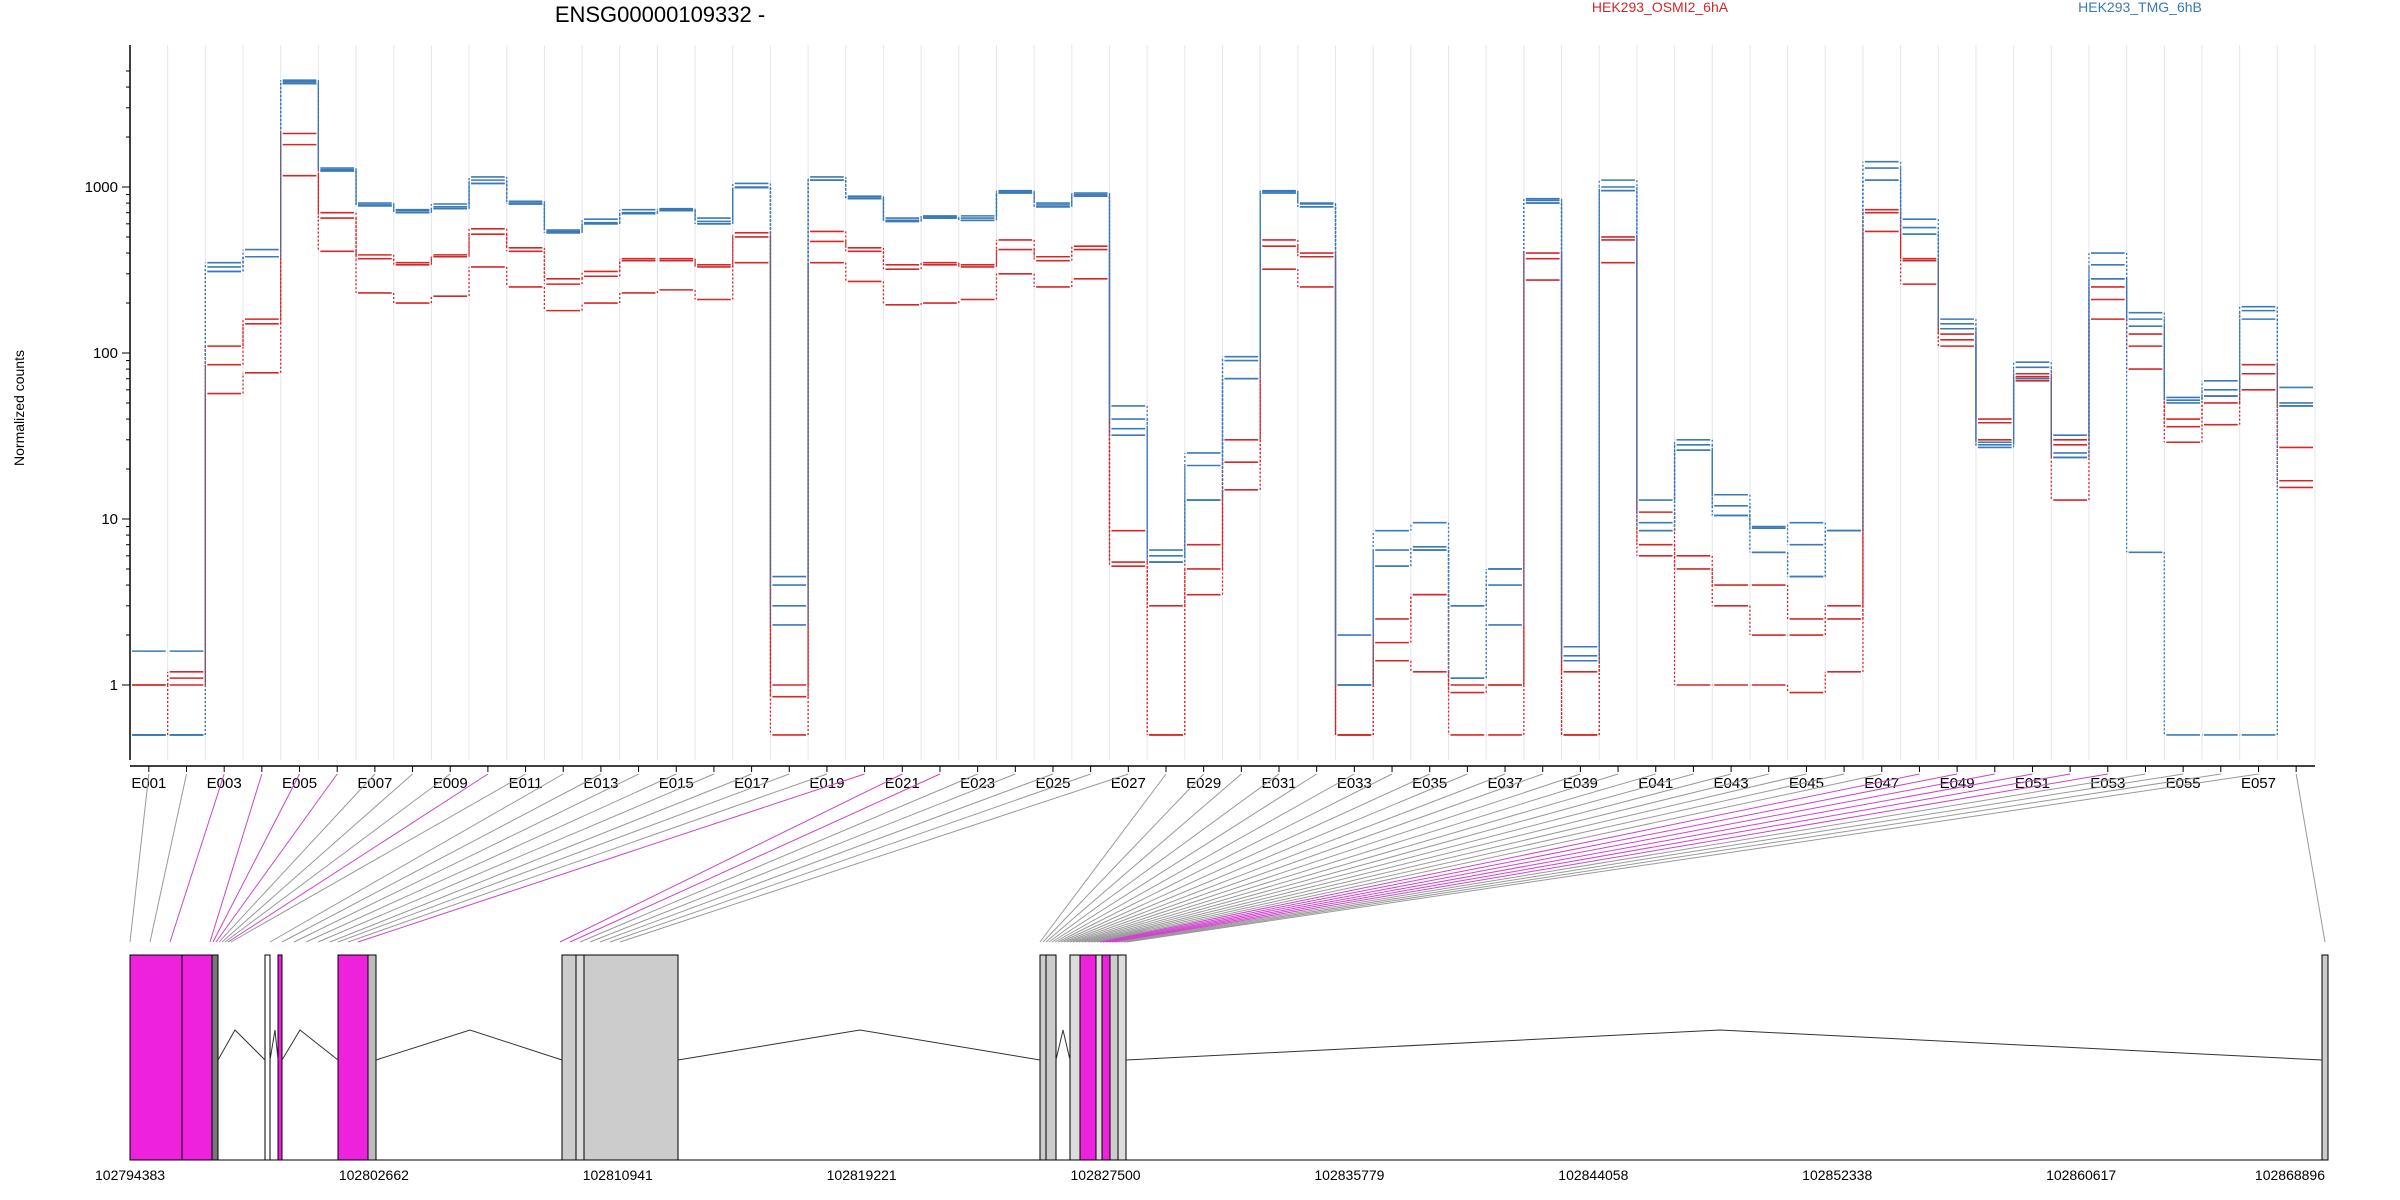 The height and width of the screenshot is (1200, 2400). I want to click on exon-tick-label: E015, so click(676, 783).